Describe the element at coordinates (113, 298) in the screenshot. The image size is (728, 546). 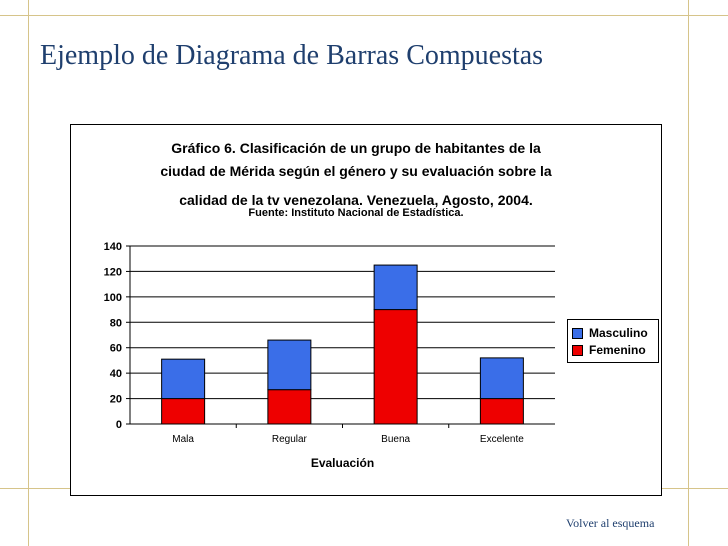
I see `y-tick-label: 100` at that location.